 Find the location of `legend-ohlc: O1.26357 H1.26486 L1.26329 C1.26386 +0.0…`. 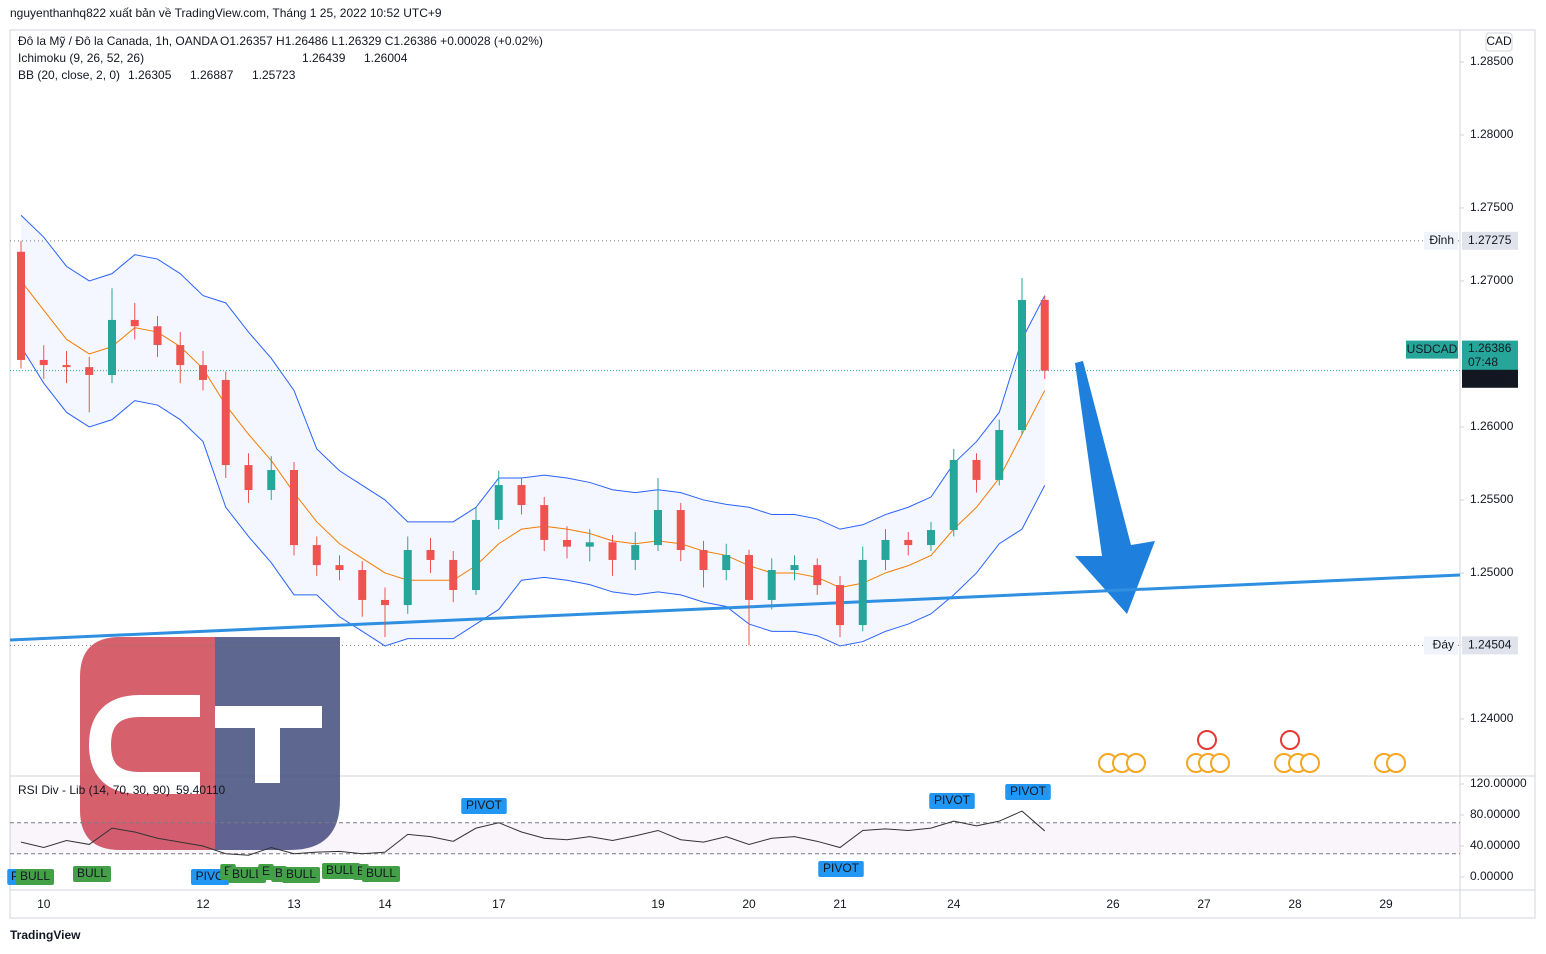

legend-ohlc: O1.26357 H1.26486 L1.26329 C1.26386 +0.0… is located at coordinates (381, 41).